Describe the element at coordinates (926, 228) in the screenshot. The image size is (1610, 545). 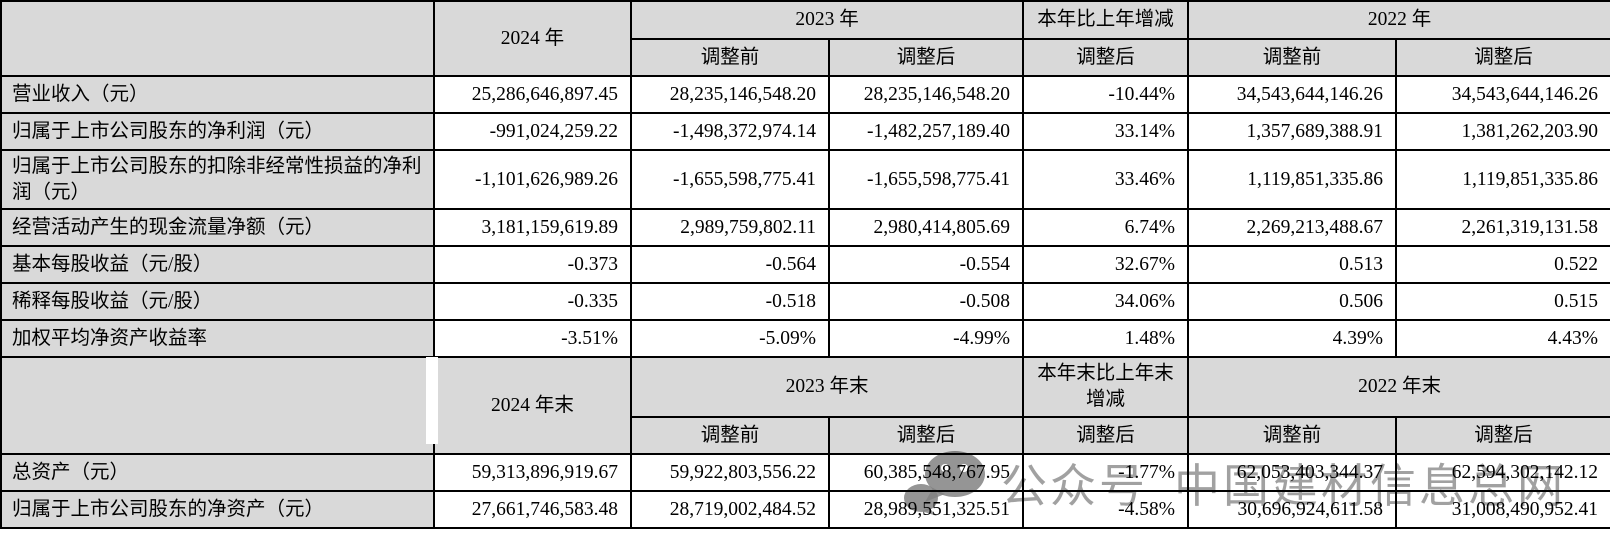
I see `cell-2023-post: 2,980,414,805.69` at that location.